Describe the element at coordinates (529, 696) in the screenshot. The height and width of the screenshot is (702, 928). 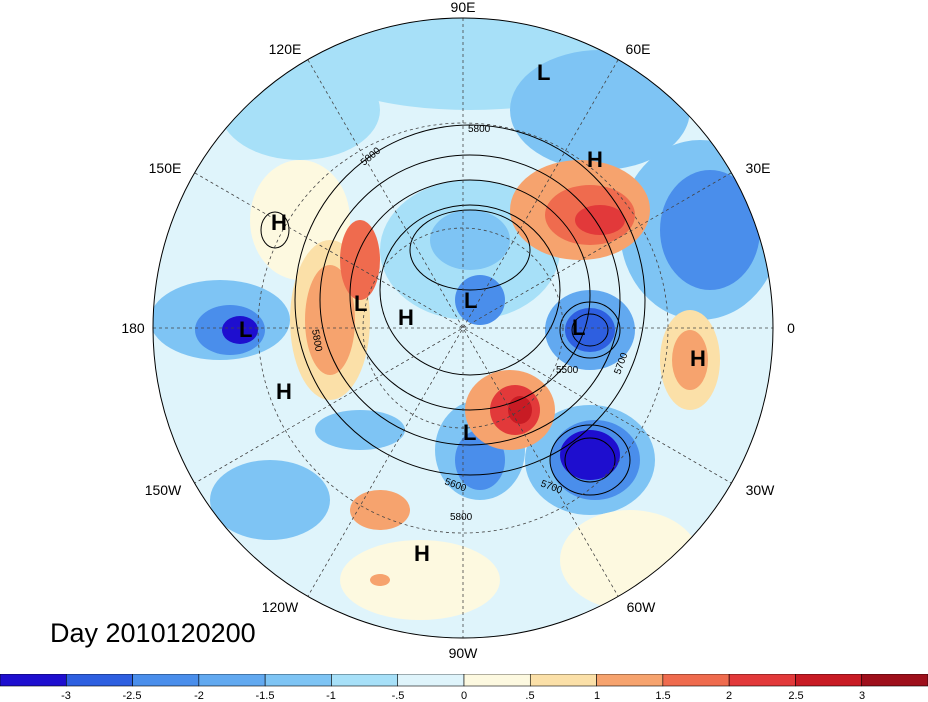
I see `colorbar-tick: .5` at that location.